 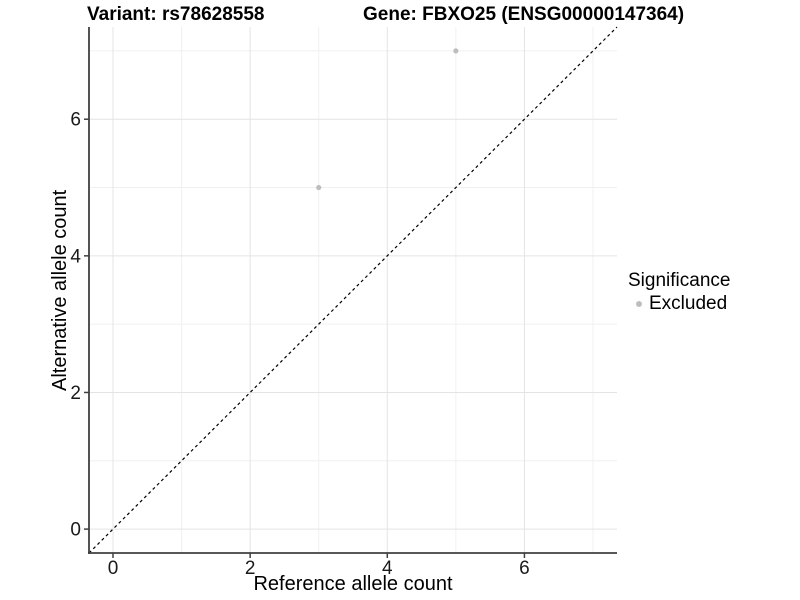 I want to click on legend: Significance Excluded, so click(x=679, y=292).